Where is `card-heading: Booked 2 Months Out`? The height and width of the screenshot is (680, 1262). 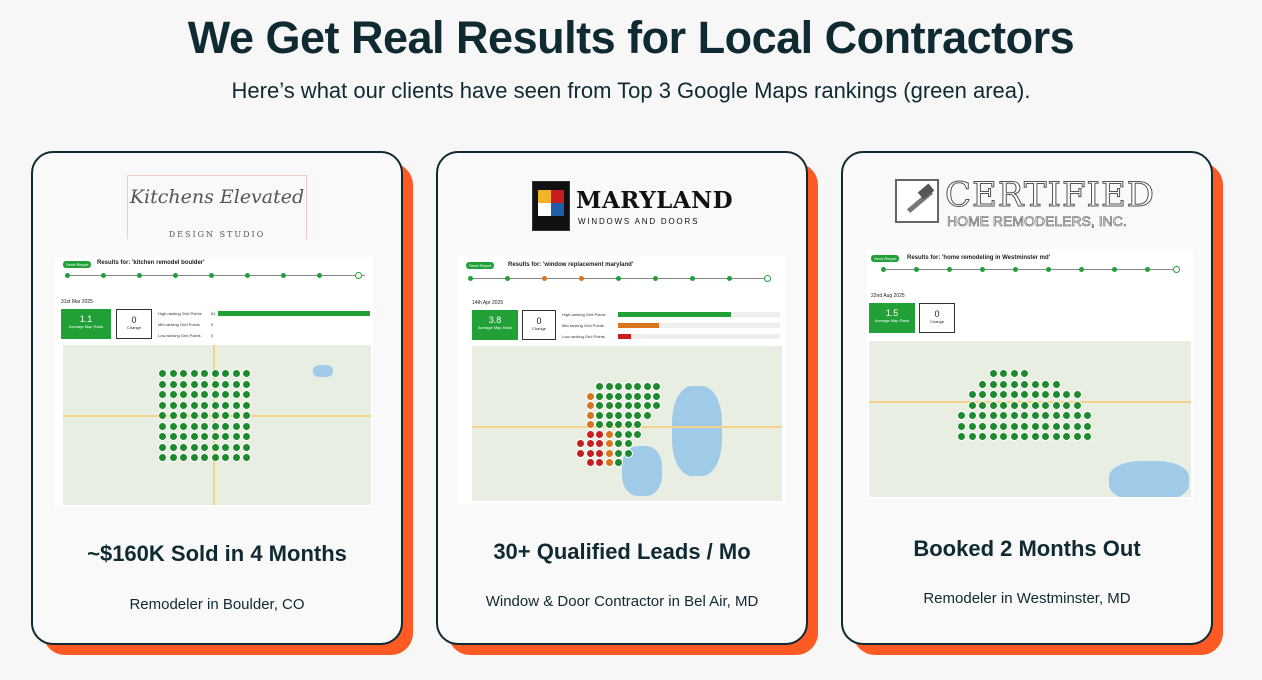 card-heading: Booked 2 Months Out is located at coordinates (1027, 548).